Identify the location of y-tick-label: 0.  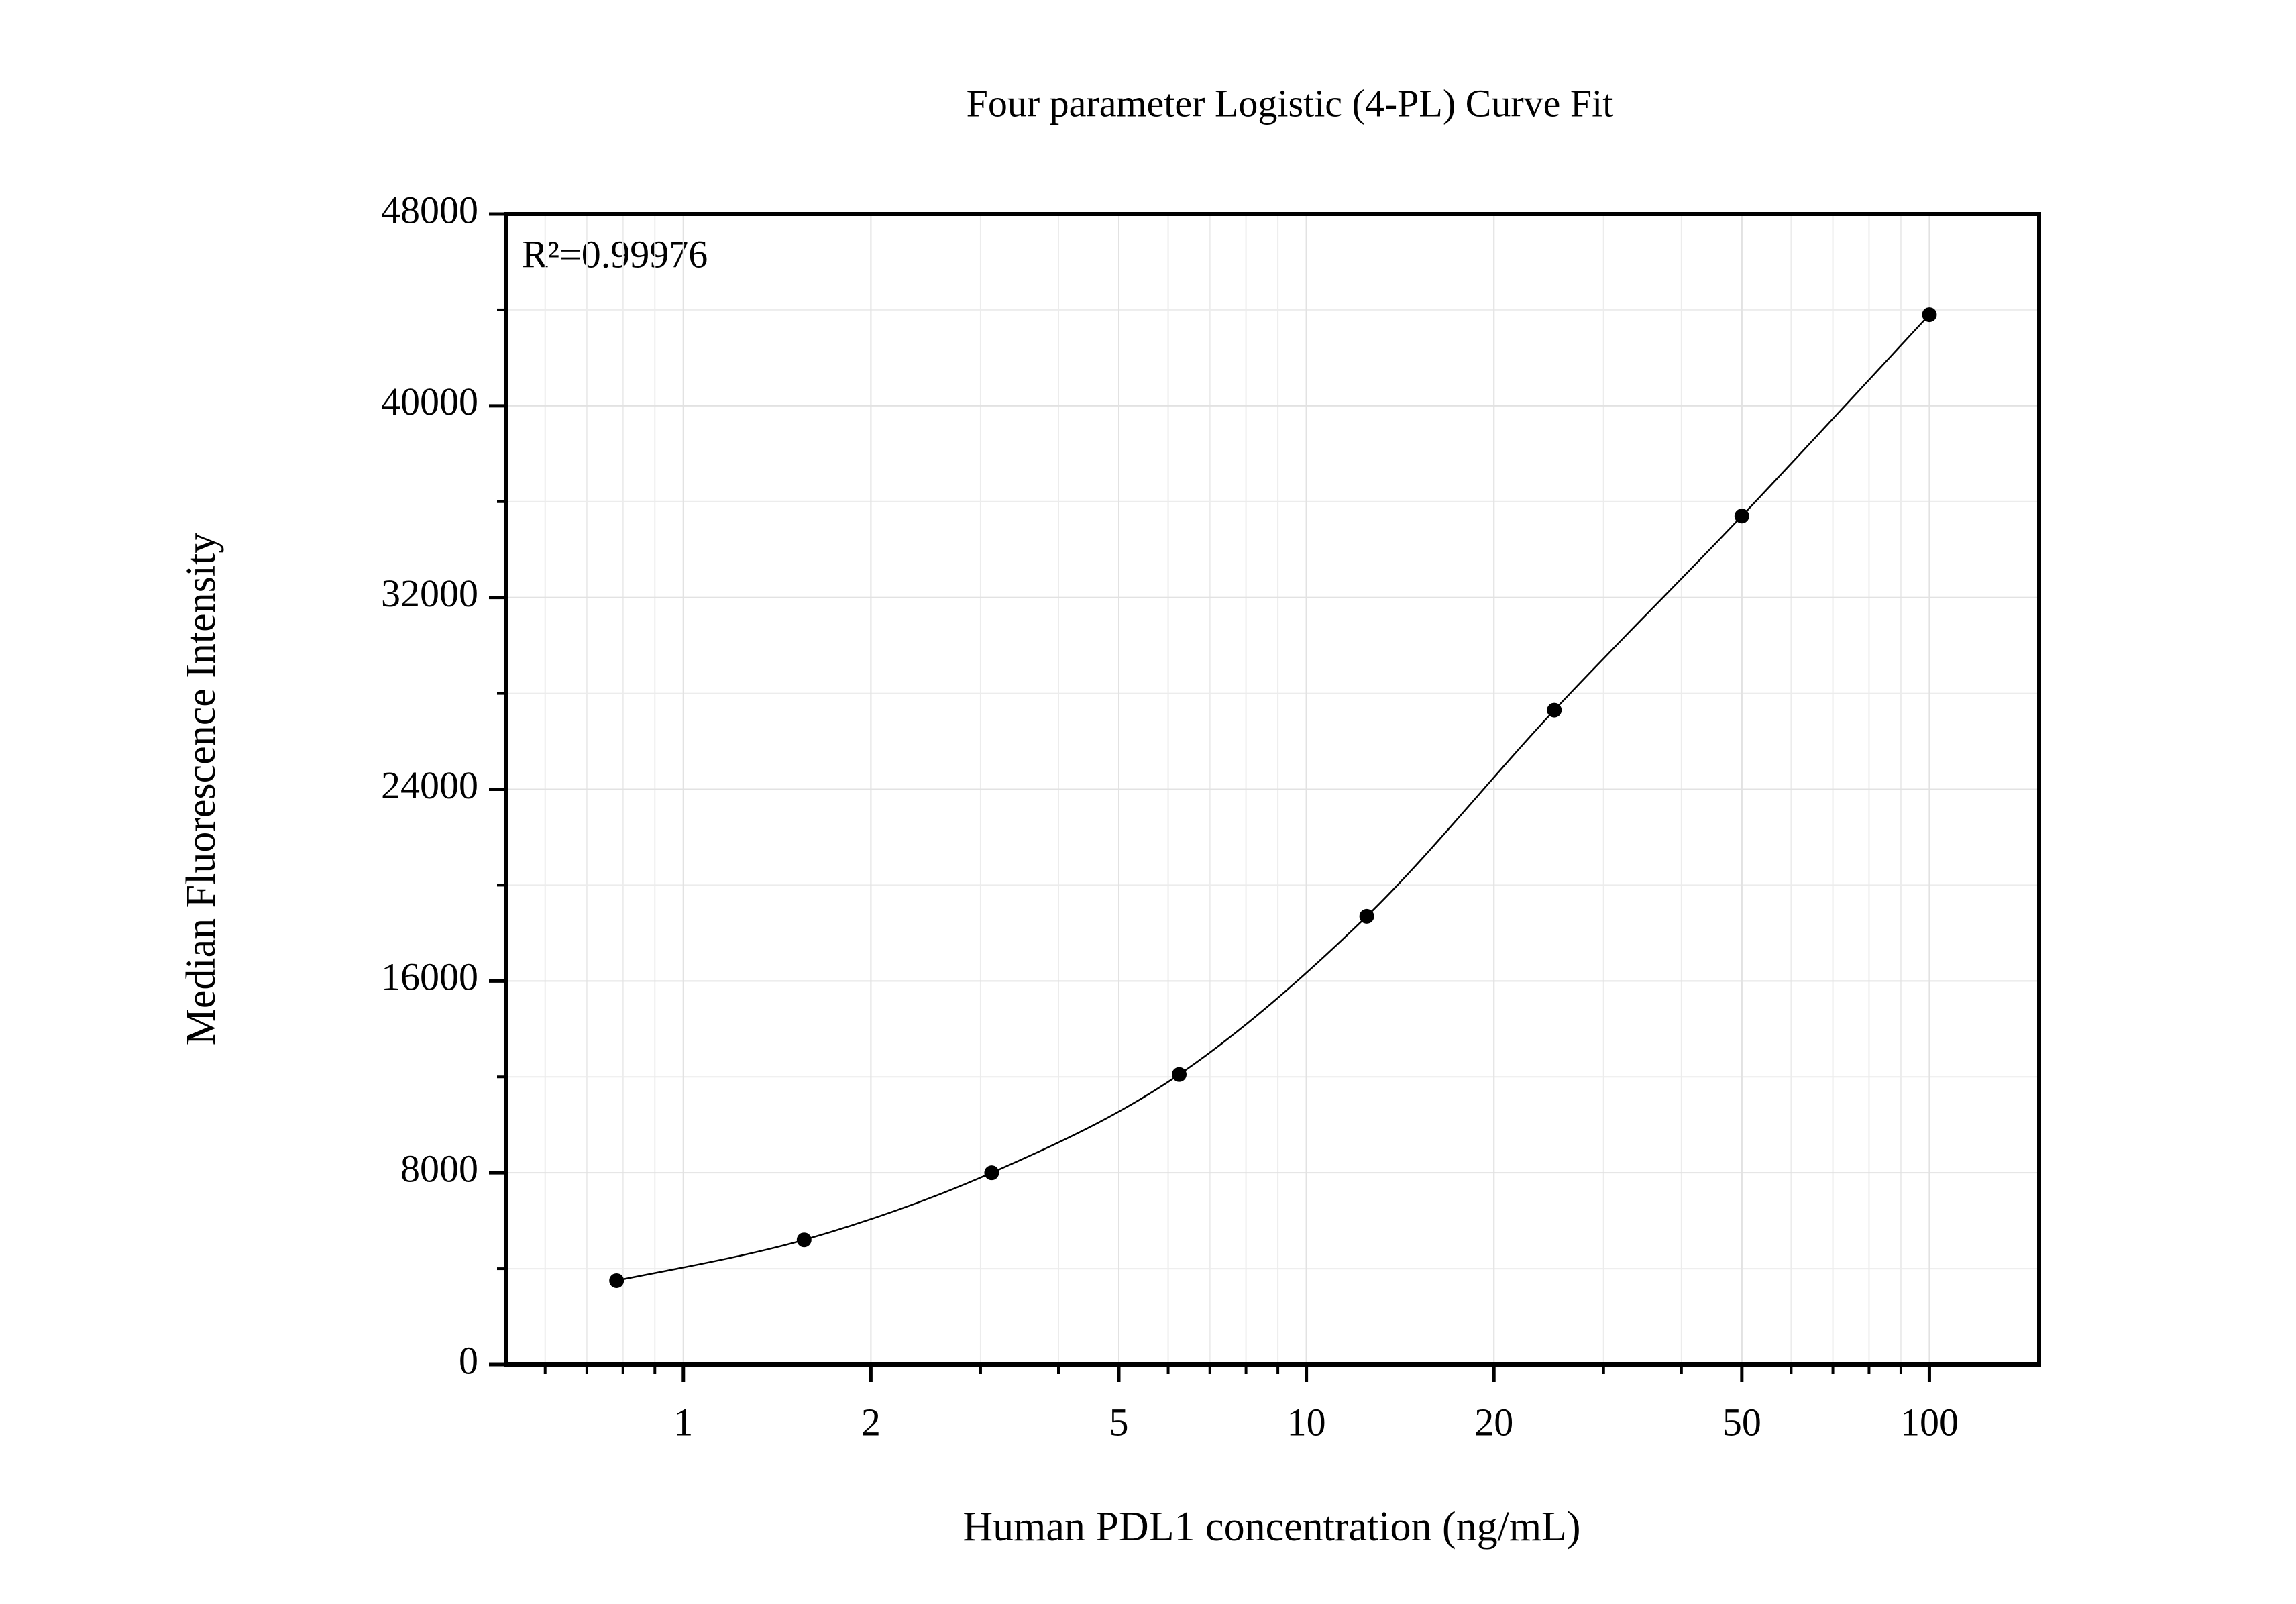
(469, 1360).